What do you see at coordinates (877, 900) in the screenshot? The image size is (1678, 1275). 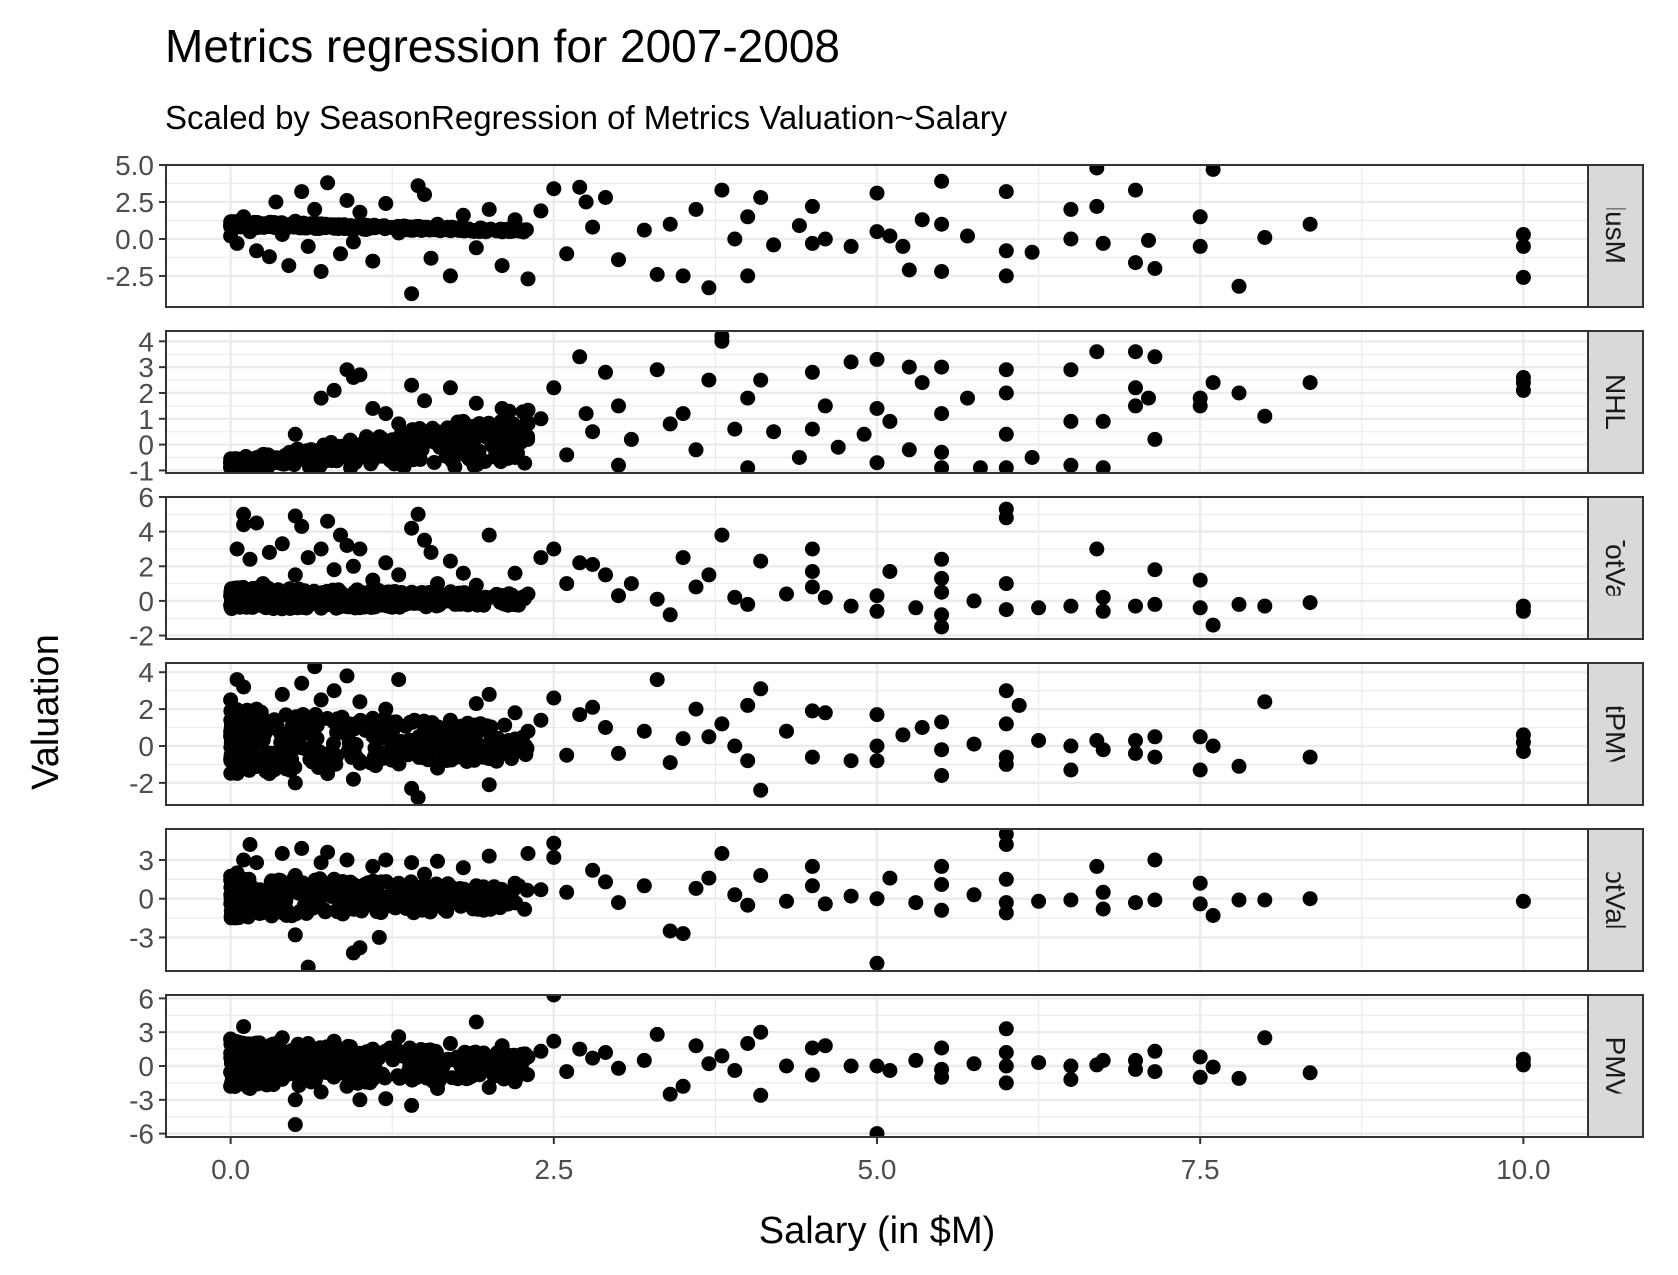 I see `data-points` at bounding box center [877, 900].